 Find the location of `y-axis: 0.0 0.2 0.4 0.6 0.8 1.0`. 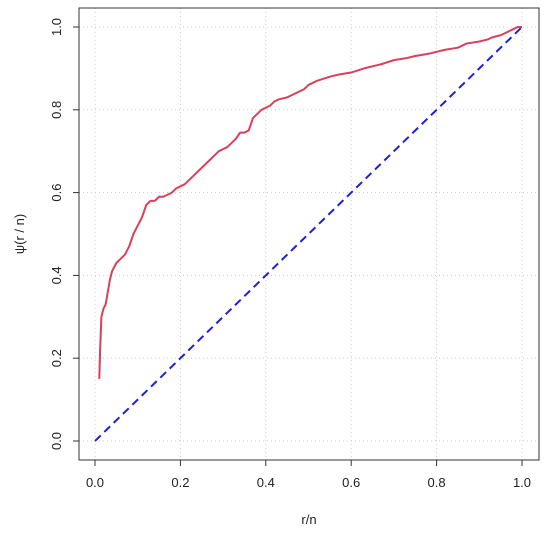

y-axis: 0.0 0.2 0.4 0.6 0.8 1.0 is located at coordinates (64, 234).